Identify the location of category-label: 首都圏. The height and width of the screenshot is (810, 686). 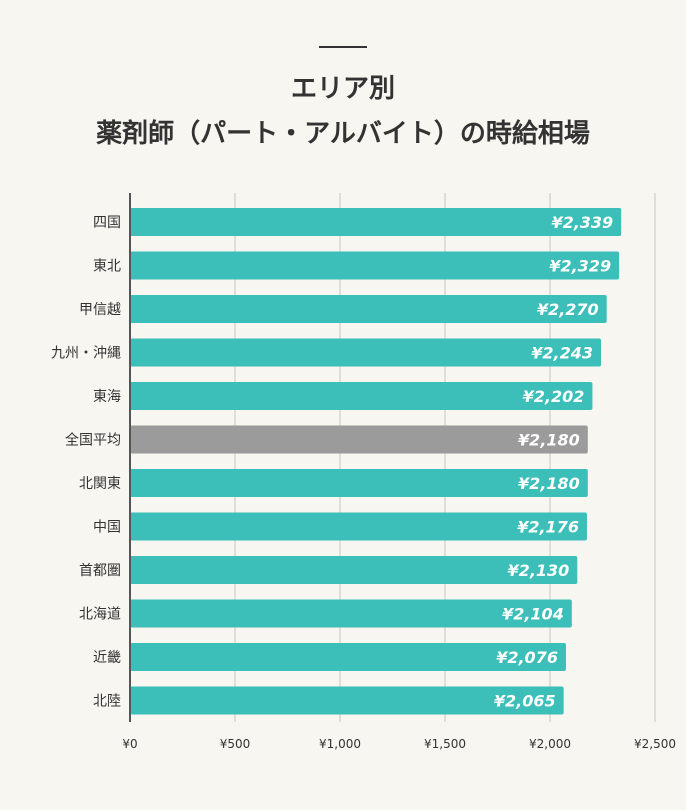
(100, 571).